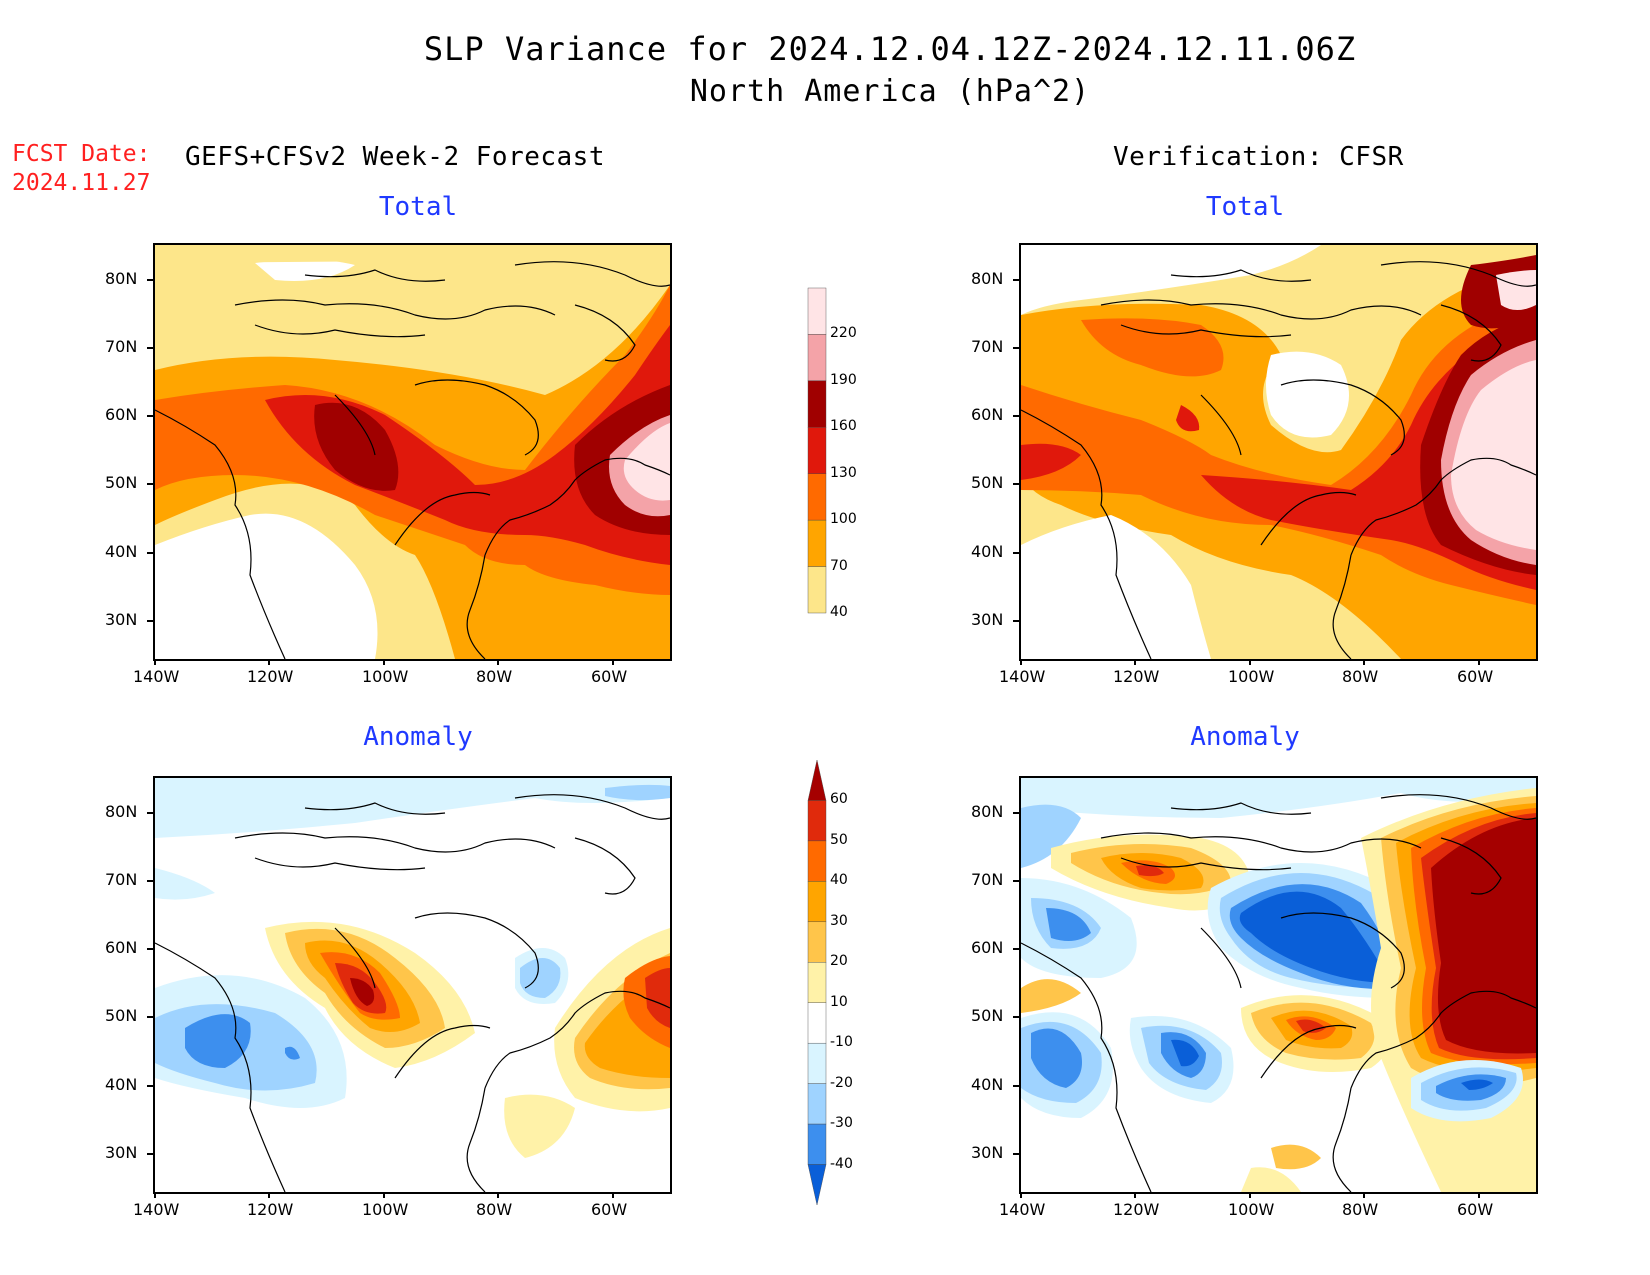 Image resolution: width=1650 pixels, height=1275 pixels. Describe the element at coordinates (418, 737) in the screenshot. I see `forecast-anomaly-subtitle: Anomaly` at that location.